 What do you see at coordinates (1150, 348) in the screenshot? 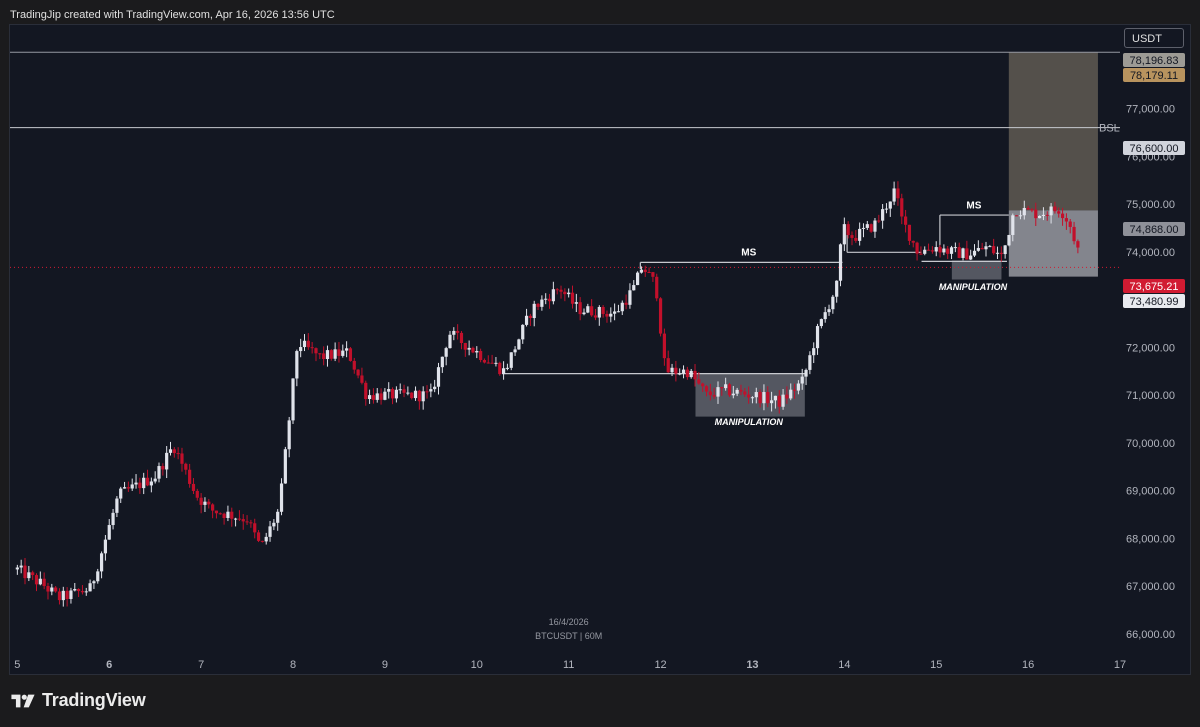
I see `price-tick-label: 72,000.00` at bounding box center [1150, 348].